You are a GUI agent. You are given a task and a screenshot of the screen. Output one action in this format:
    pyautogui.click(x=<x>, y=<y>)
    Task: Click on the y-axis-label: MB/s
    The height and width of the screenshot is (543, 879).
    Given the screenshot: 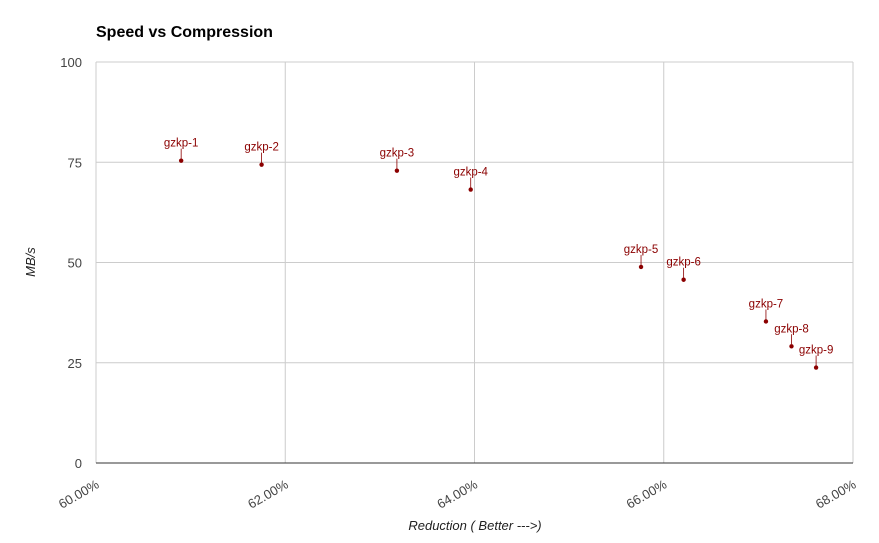 What is the action you would take?
    pyautogui.click(x=30, y=262)
    